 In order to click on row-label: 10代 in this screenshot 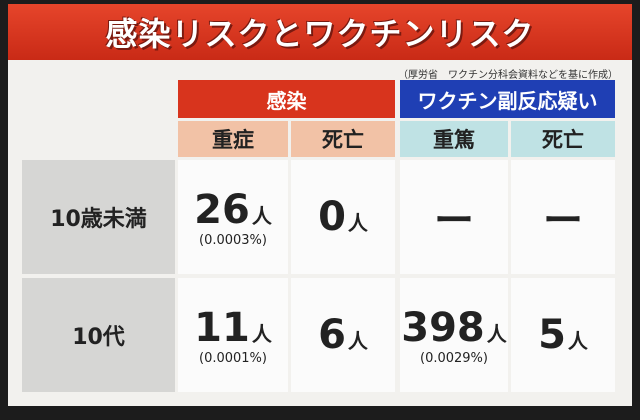, I will do `click(98, 335)`.